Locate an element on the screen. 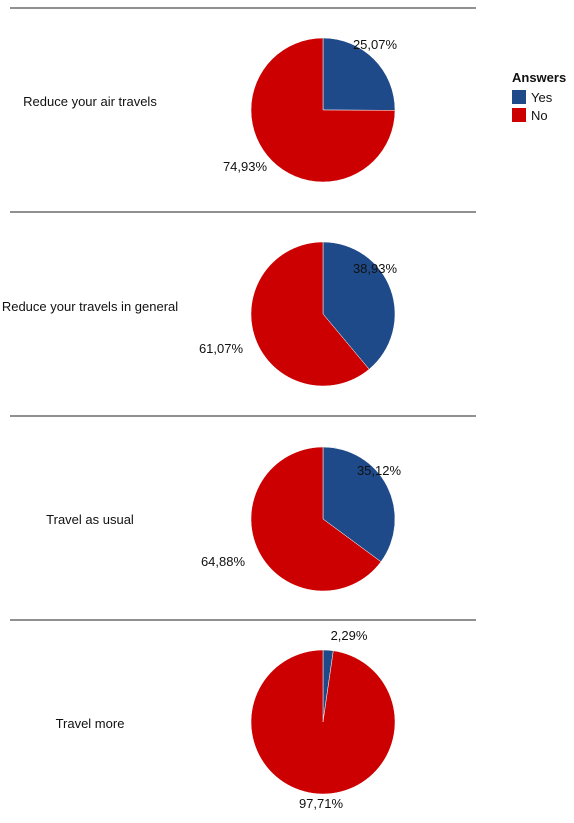 This screenshot has height=823, width=574. pie-data-label-yes: 38,93% is located at coordinates (375, 268).